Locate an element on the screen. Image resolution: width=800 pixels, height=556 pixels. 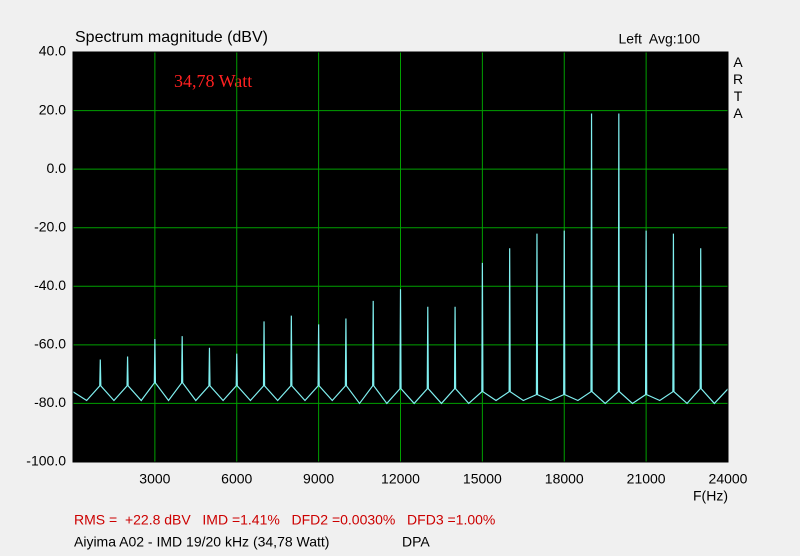
footer-desc: Aiyima A02 - IMD 19/20 kHz (34,78 Watt) is located at coordinates (201, 542).